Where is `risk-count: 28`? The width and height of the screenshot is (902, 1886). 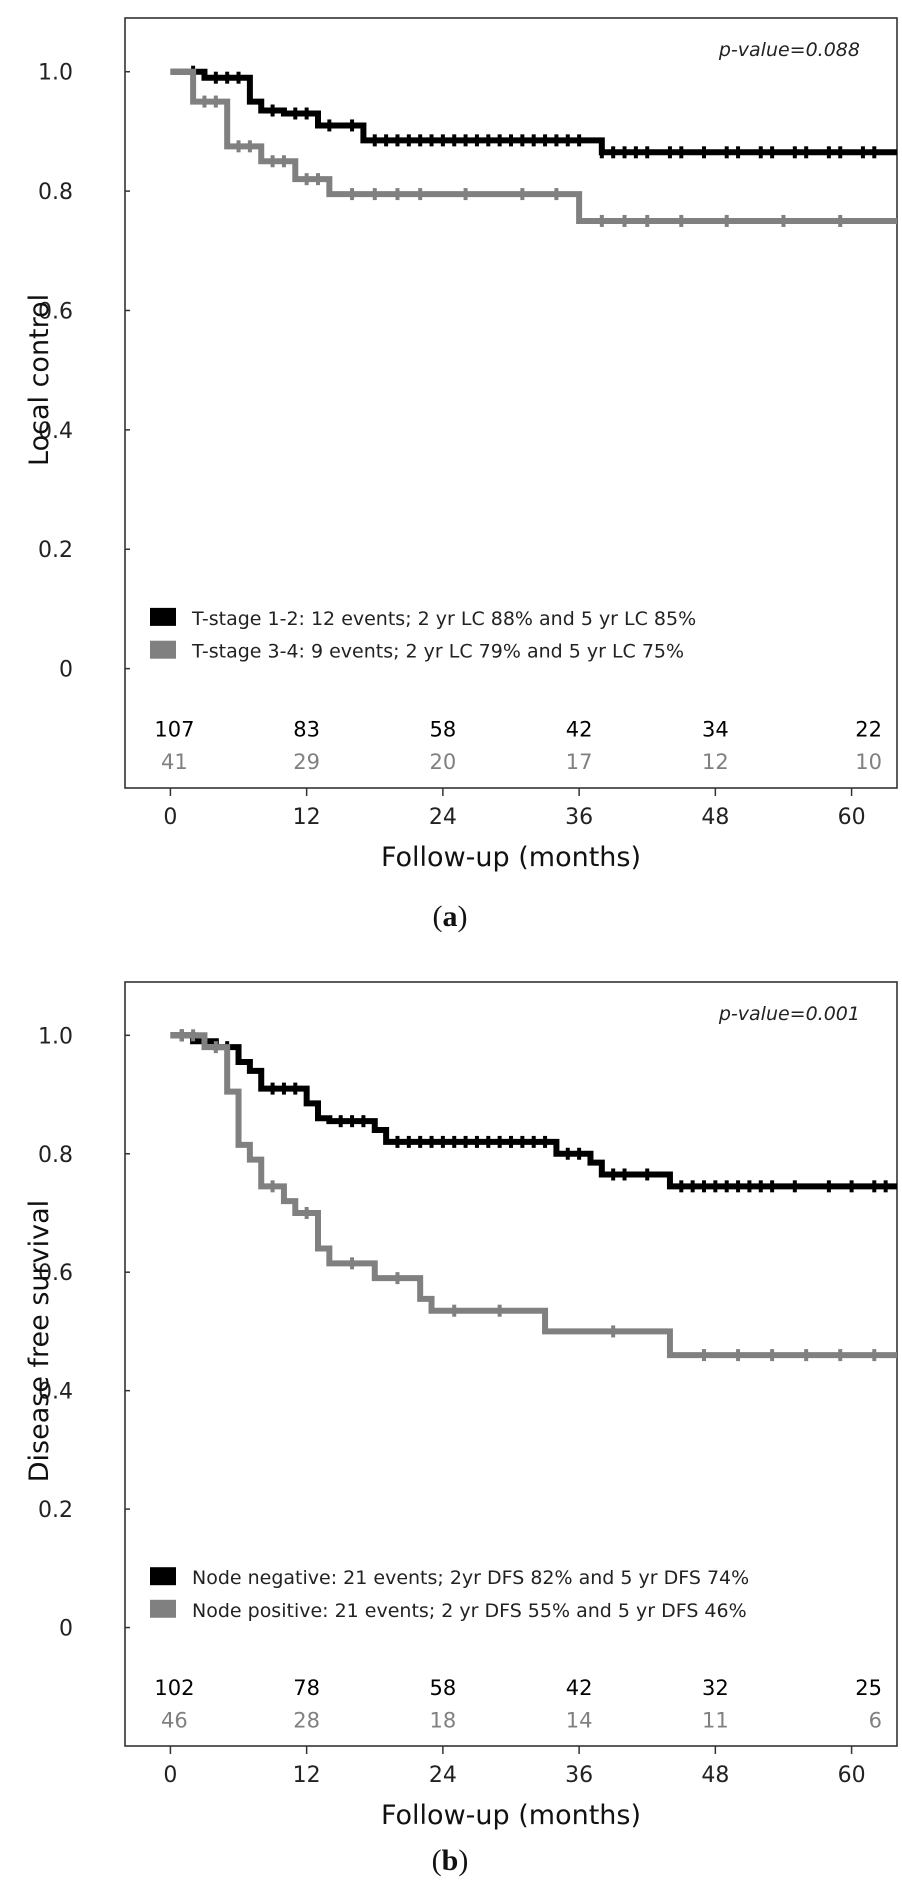 risk-count: 28 is located at coordinates (306, 1720).